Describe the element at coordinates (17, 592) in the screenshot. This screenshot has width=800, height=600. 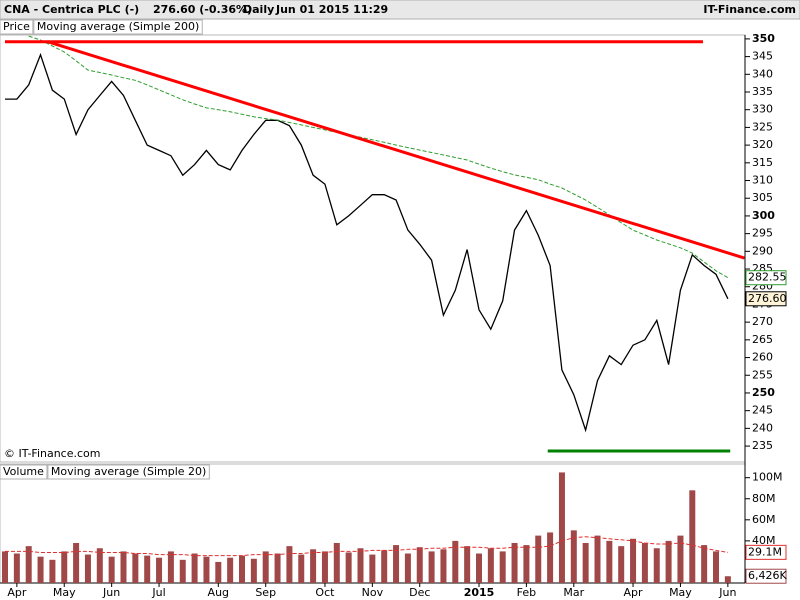
I see `x-tick-label: Apr` at that location.